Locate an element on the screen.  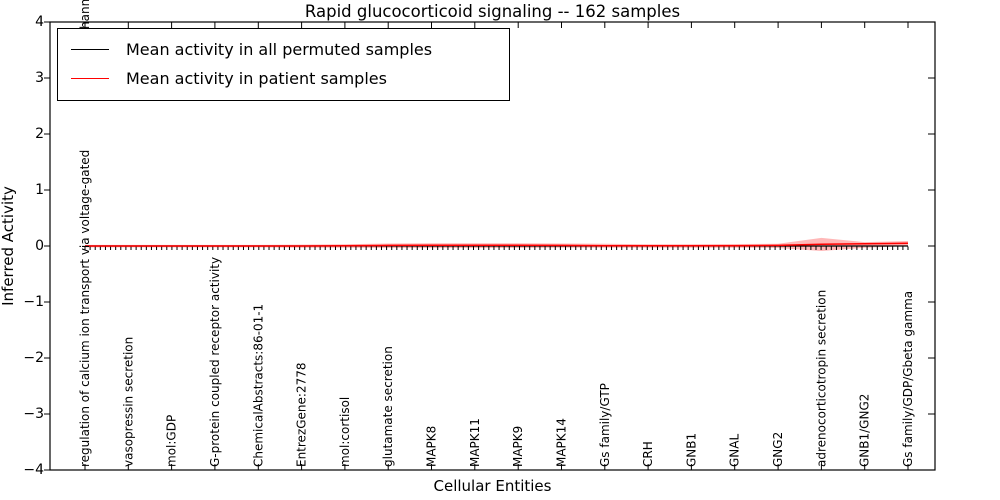
y-tick-label: −4 is located at coordinates (33, 470).